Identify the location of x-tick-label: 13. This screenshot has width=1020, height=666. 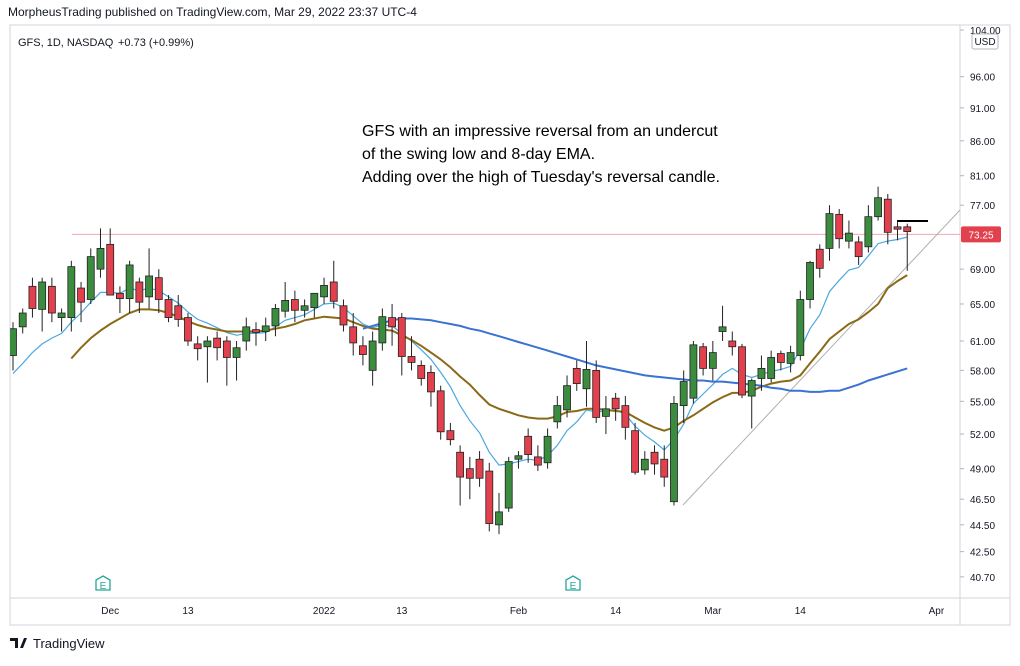
(188, 611).